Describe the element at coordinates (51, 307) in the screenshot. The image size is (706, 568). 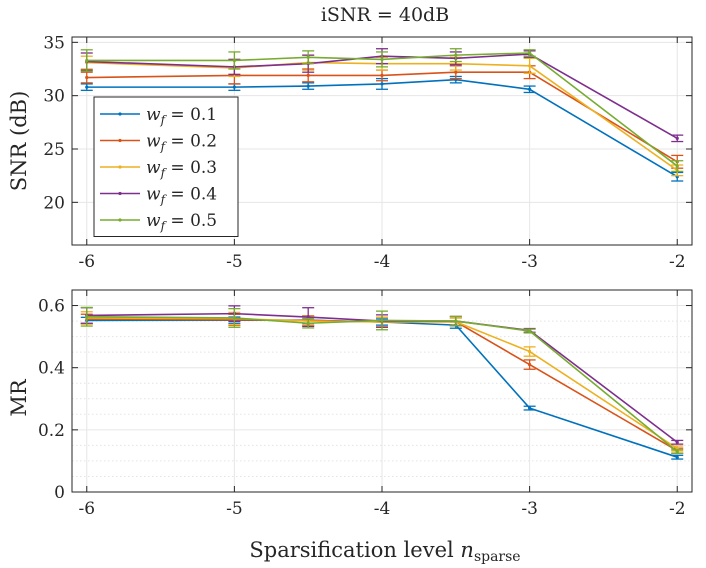
I see `mr-y-tick-label: 0.6` at that location.